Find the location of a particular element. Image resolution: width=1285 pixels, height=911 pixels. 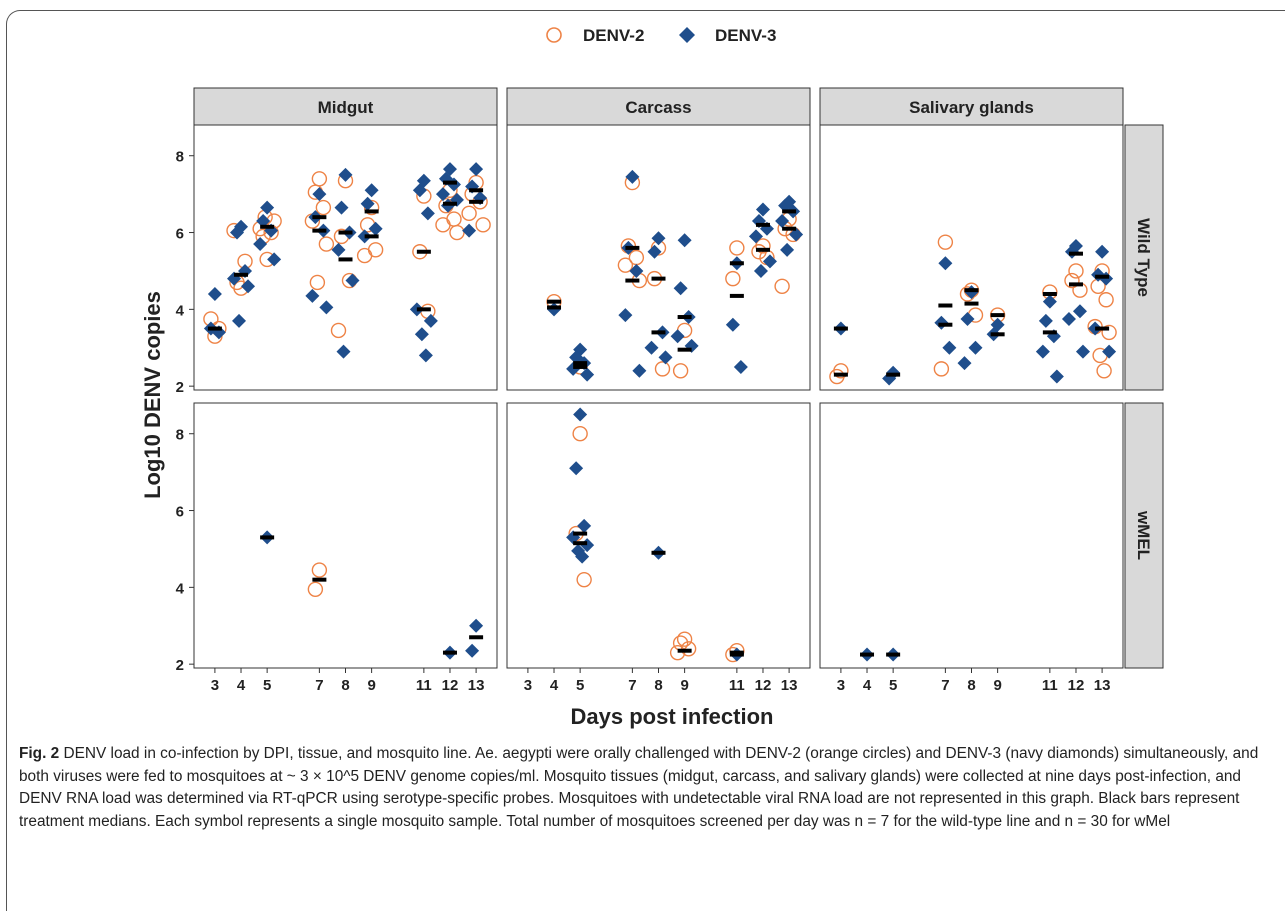

strip-midgut is located at coordinates (345, 106).